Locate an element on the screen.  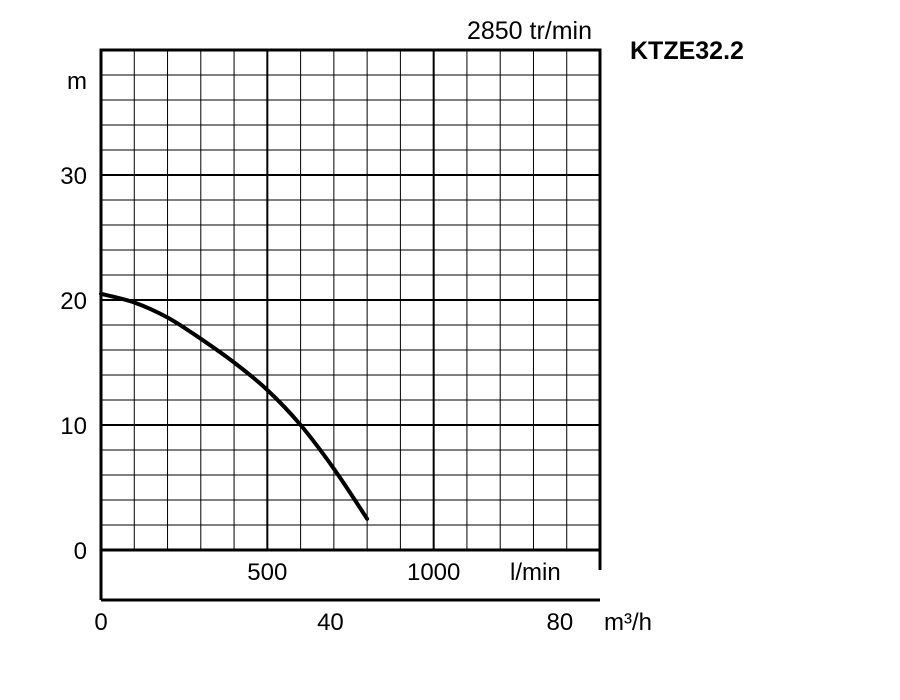
pump-curve-line is located at coordinates (234, 406).